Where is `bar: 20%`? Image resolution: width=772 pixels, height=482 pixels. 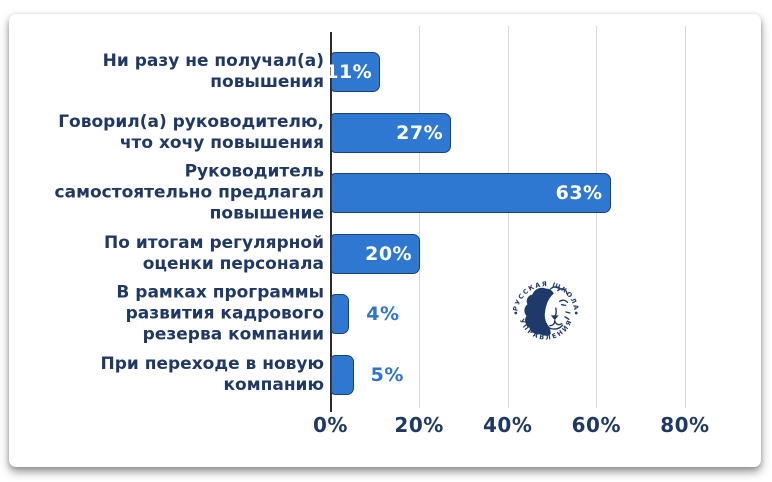 bar: 20% is located at coordinates (375, 253).